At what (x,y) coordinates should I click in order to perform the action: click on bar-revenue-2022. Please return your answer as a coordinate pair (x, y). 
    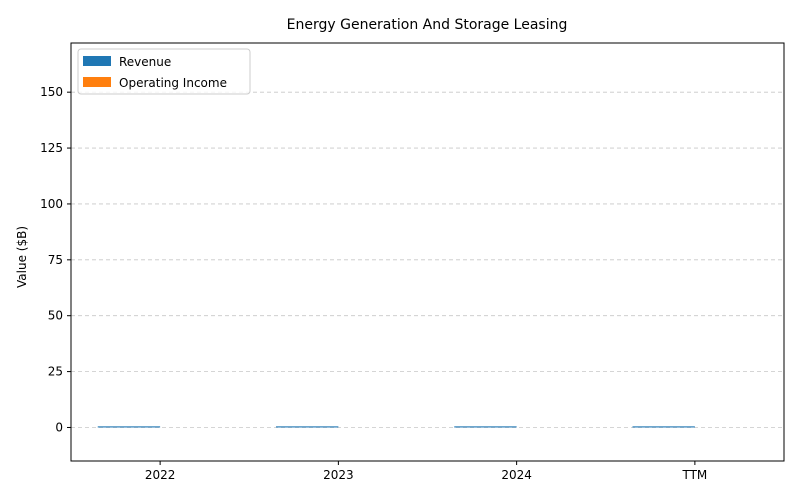
    Looking at the image, I should click on (129, 427).